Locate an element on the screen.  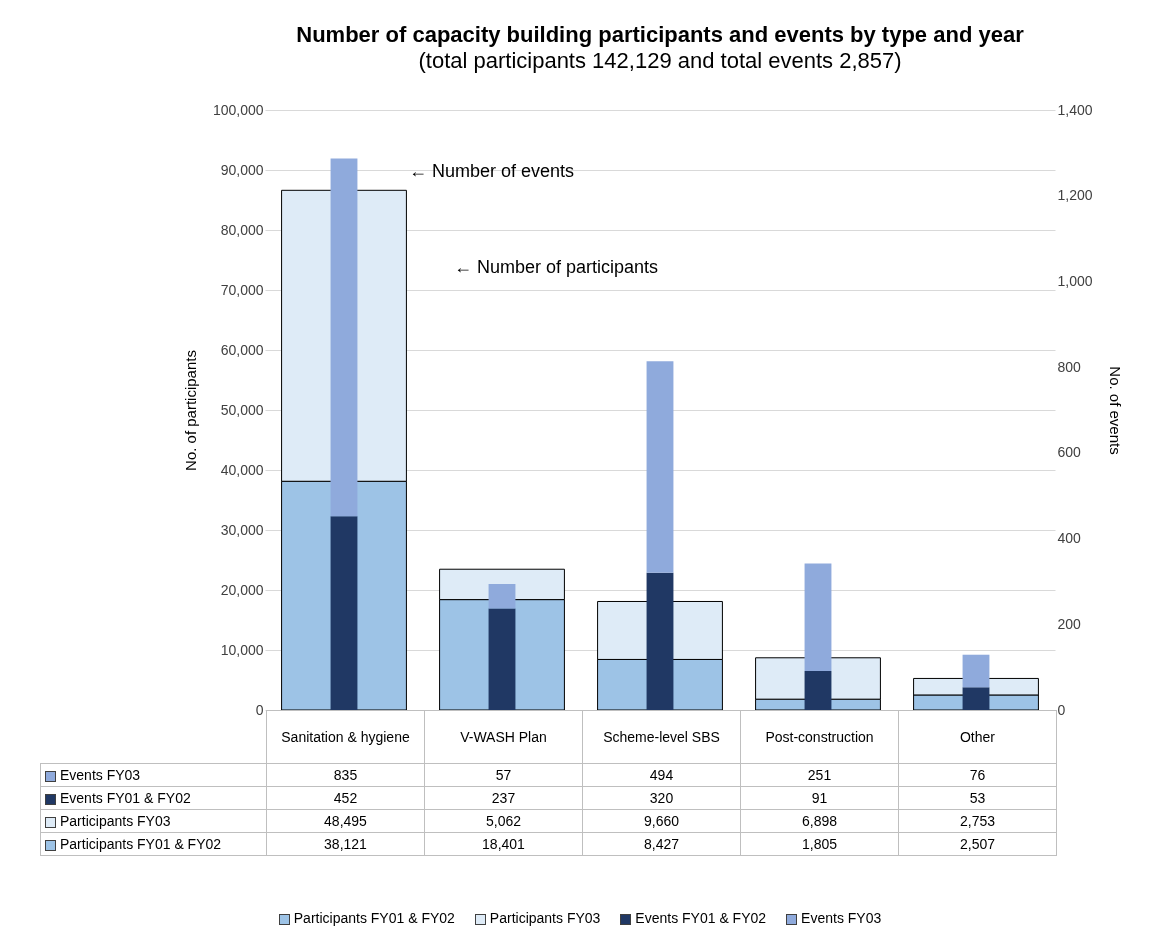
y2-tick-label: 800 is located at coordinates (1069, 366).